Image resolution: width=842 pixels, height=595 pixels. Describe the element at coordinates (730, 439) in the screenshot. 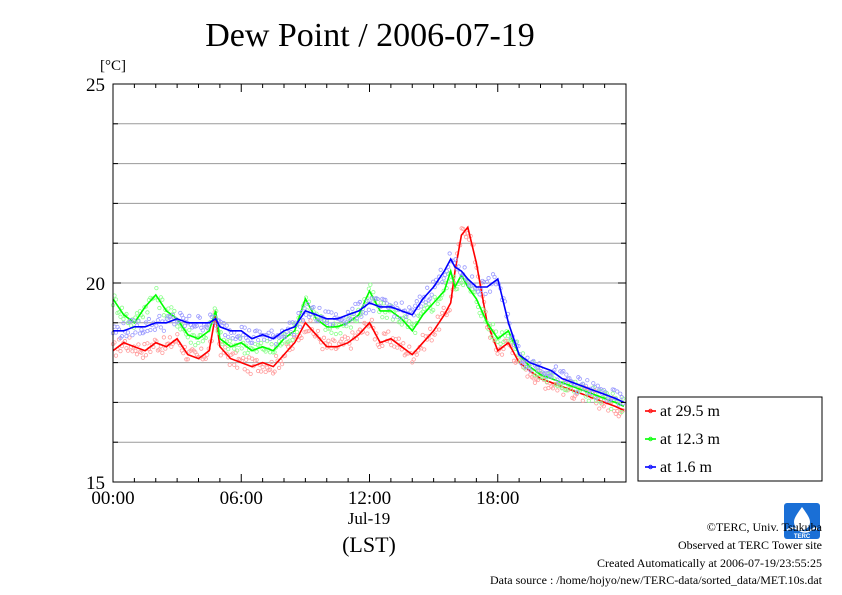

I see `legend-box` at that location.